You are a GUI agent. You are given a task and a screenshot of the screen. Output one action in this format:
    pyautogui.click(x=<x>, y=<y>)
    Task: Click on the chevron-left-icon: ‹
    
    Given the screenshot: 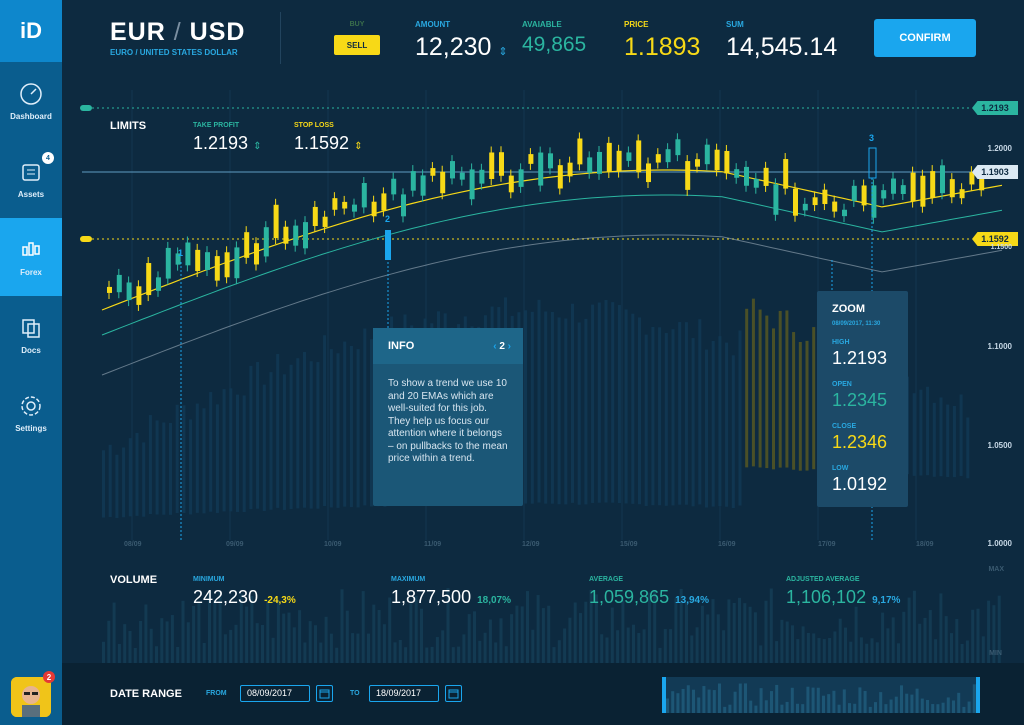 What is the action you would take?
    pyautogui.click(x=495, y=346)
    